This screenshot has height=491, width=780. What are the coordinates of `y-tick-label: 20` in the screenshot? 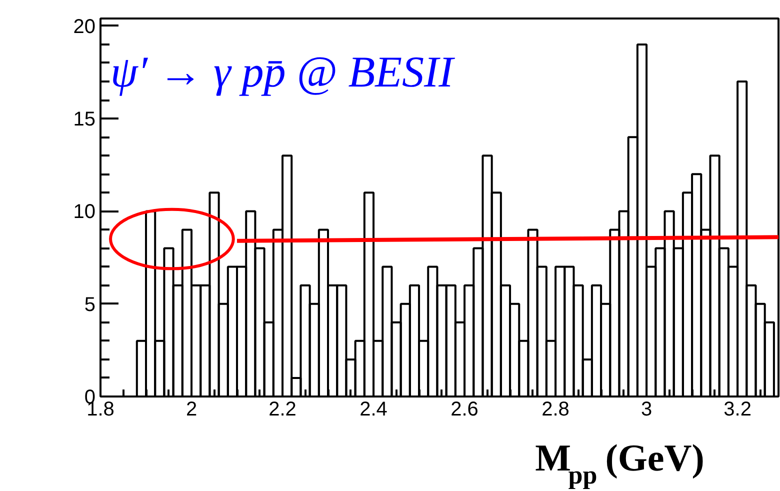 It's located at (84, 27).